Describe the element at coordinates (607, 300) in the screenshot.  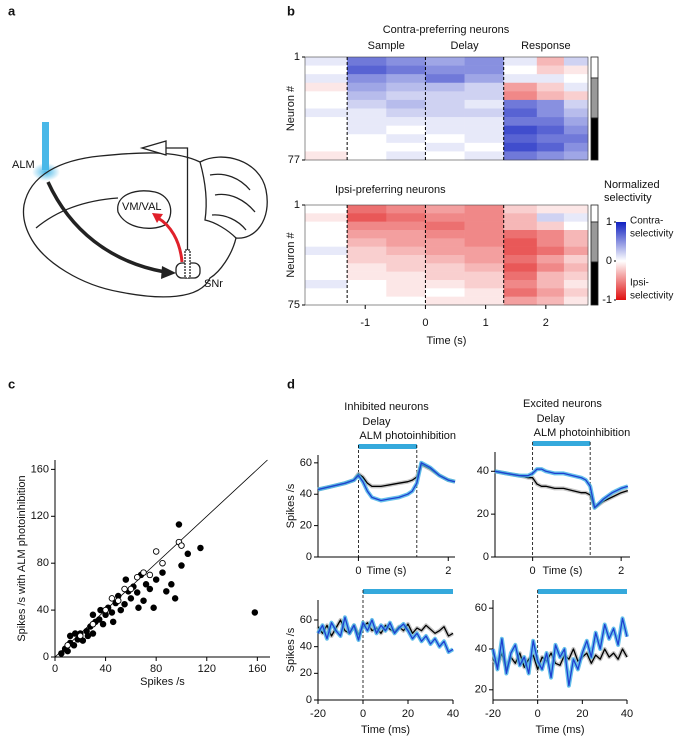
I see `colorbar-tick-label: -1` at that location.